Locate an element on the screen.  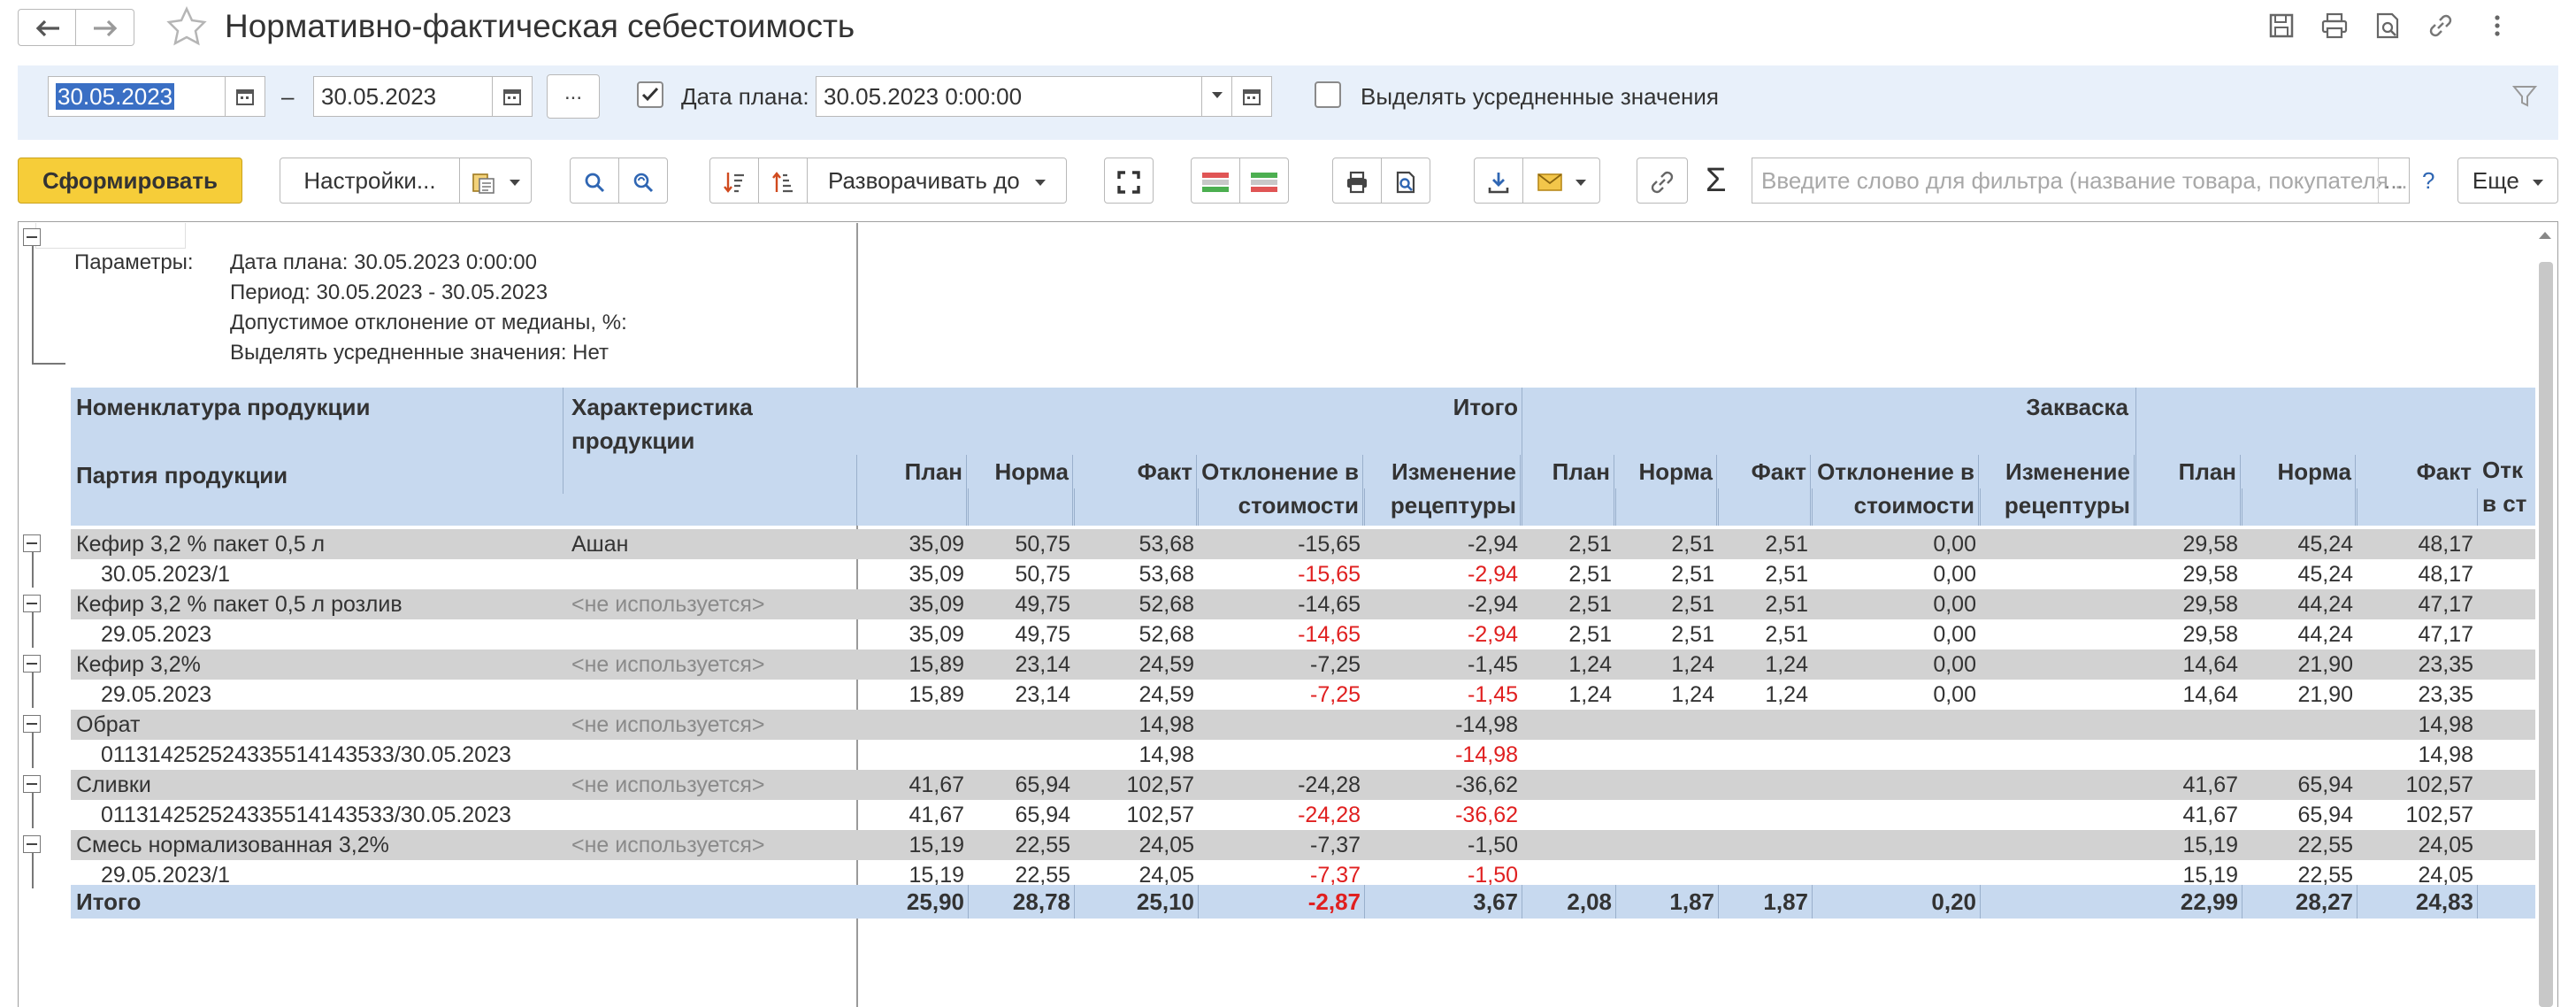
link-icon is located at coordinates (2441, 26).